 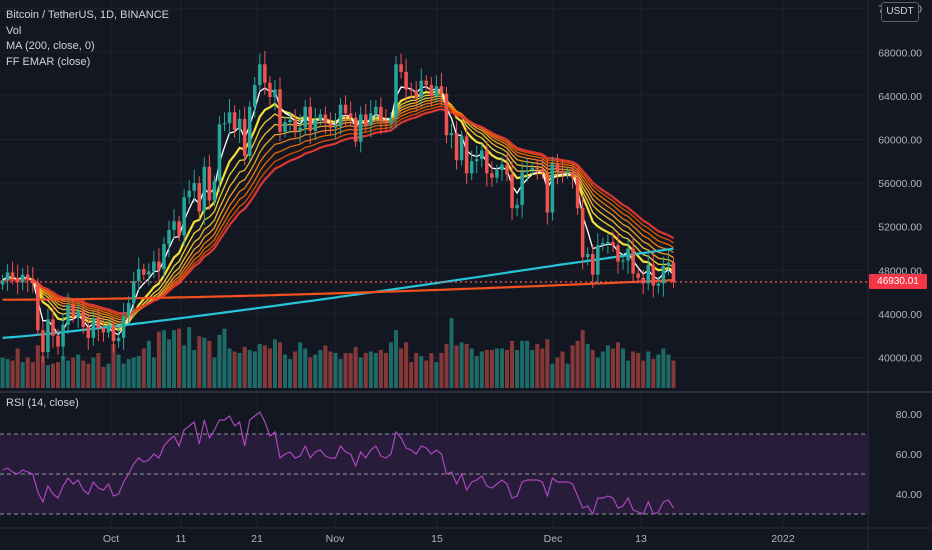 What do you see at coordinates (909, 495) in the screenshot?
I see `rsi-tick-label: 40.00` at bounding box center [909, 495].